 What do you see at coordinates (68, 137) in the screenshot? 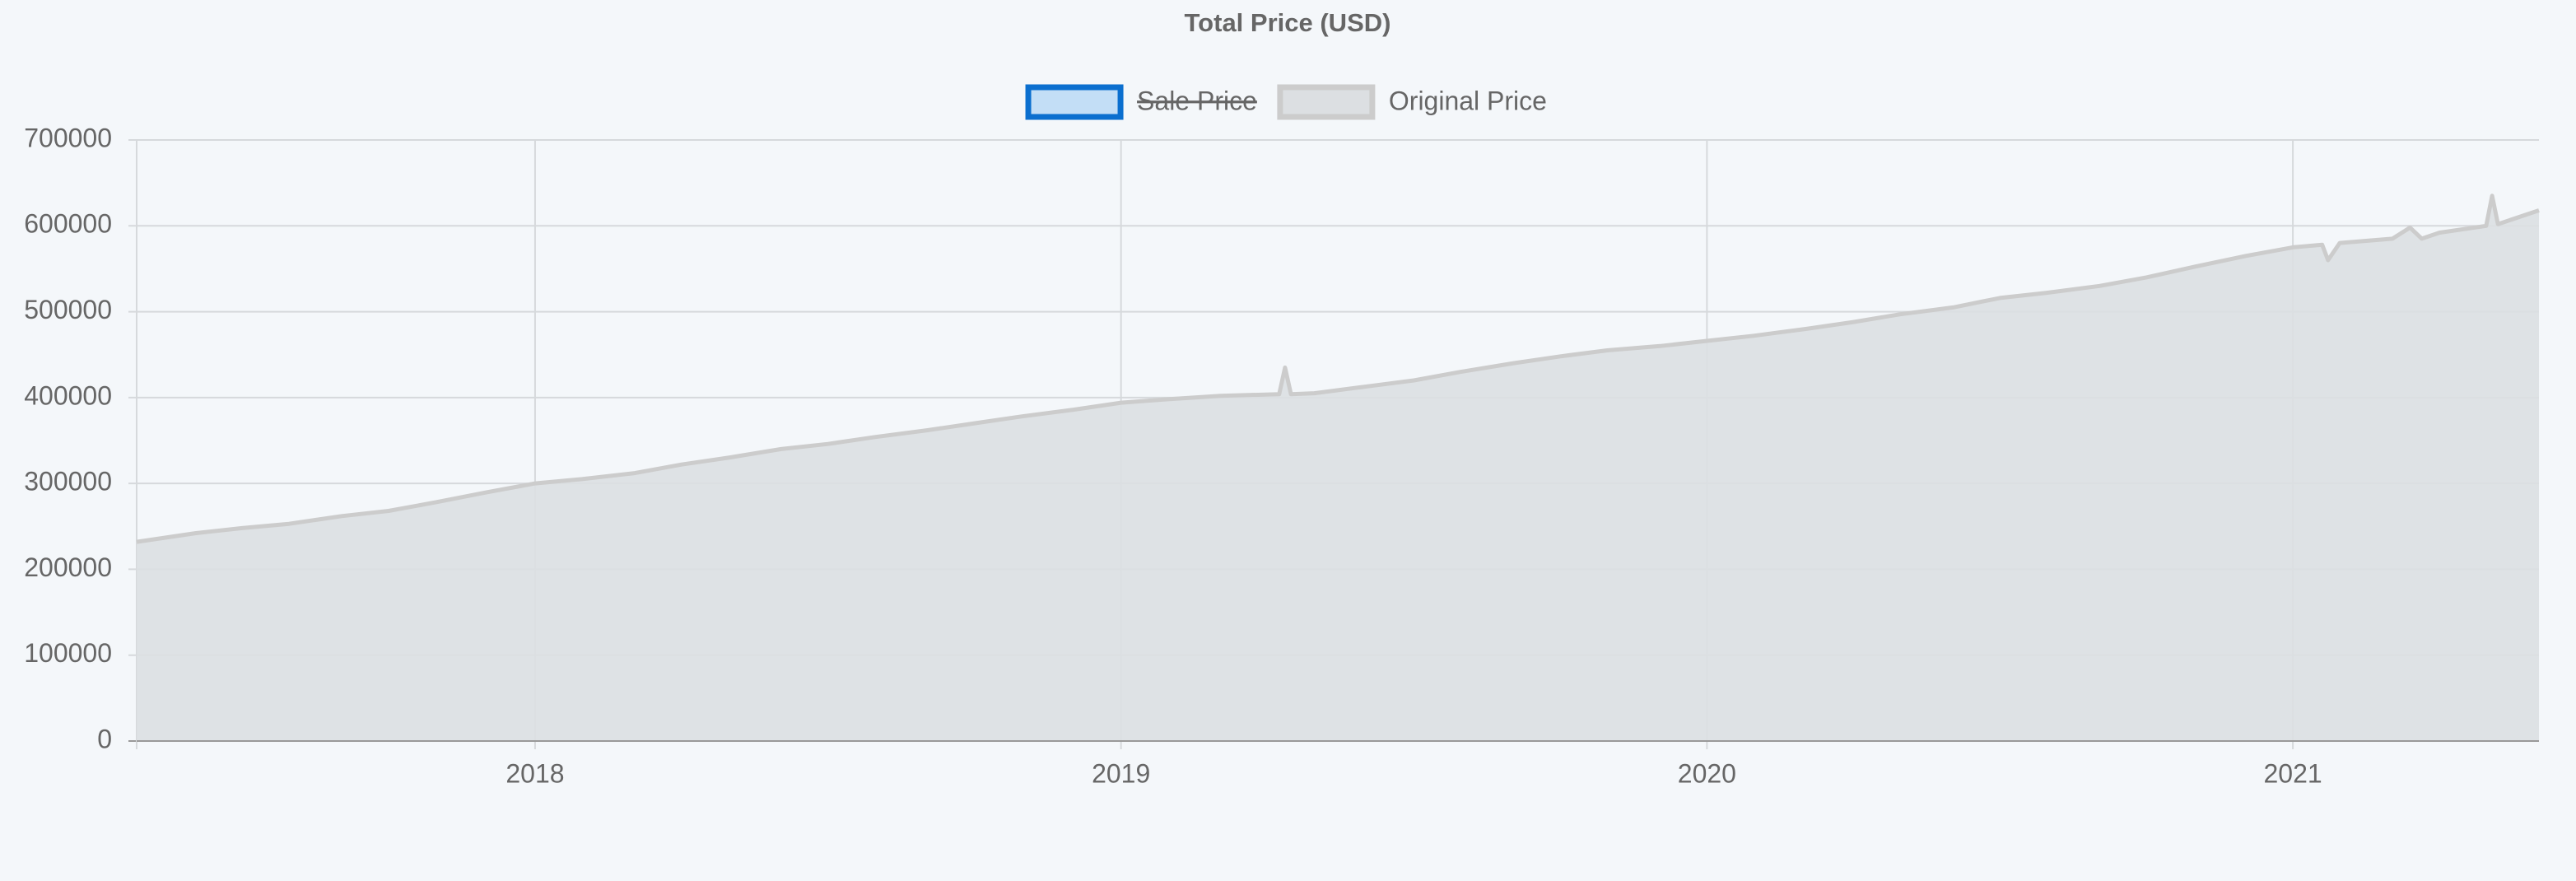
I see `y-tick-label: 700000` at bounding box center [68, 137].